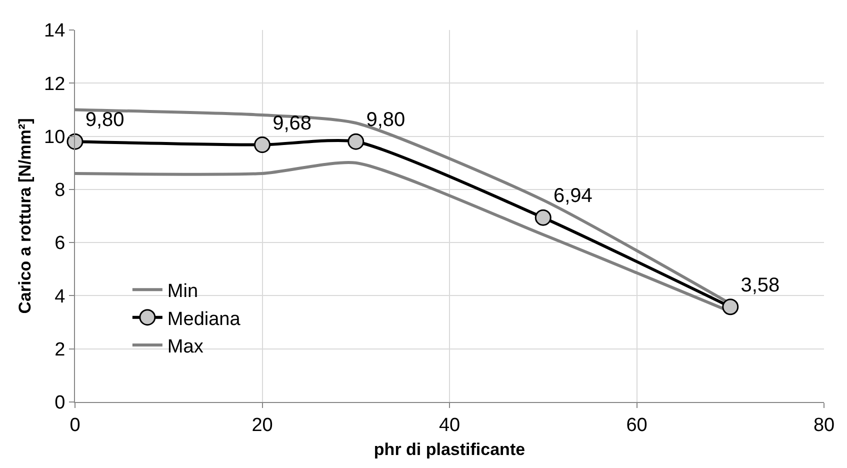  I want to click on y-tick-label: 8, so click(60, 191).